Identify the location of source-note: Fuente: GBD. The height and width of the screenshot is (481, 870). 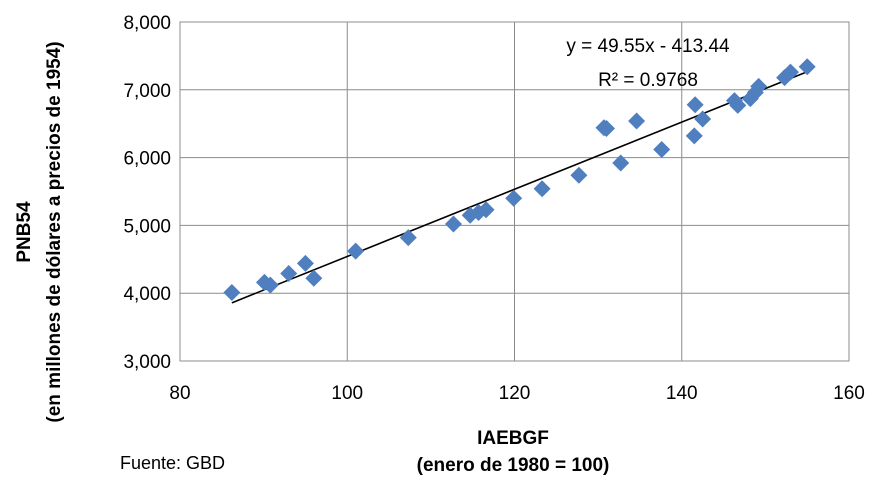
(172, 463).